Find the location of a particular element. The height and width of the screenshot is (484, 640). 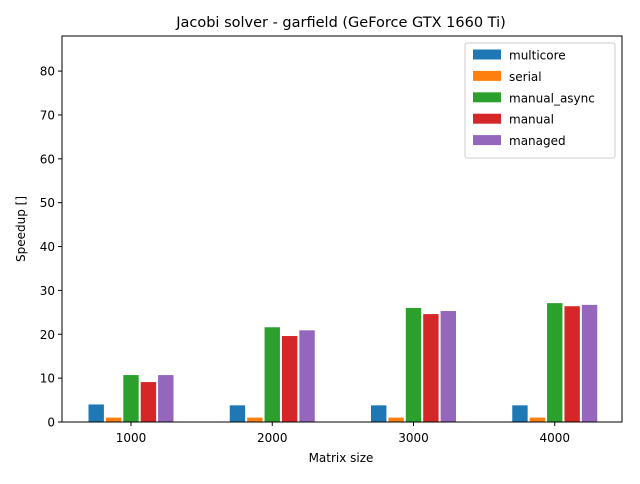

y-tick-label: 60 is located at coordinates (47, 159).